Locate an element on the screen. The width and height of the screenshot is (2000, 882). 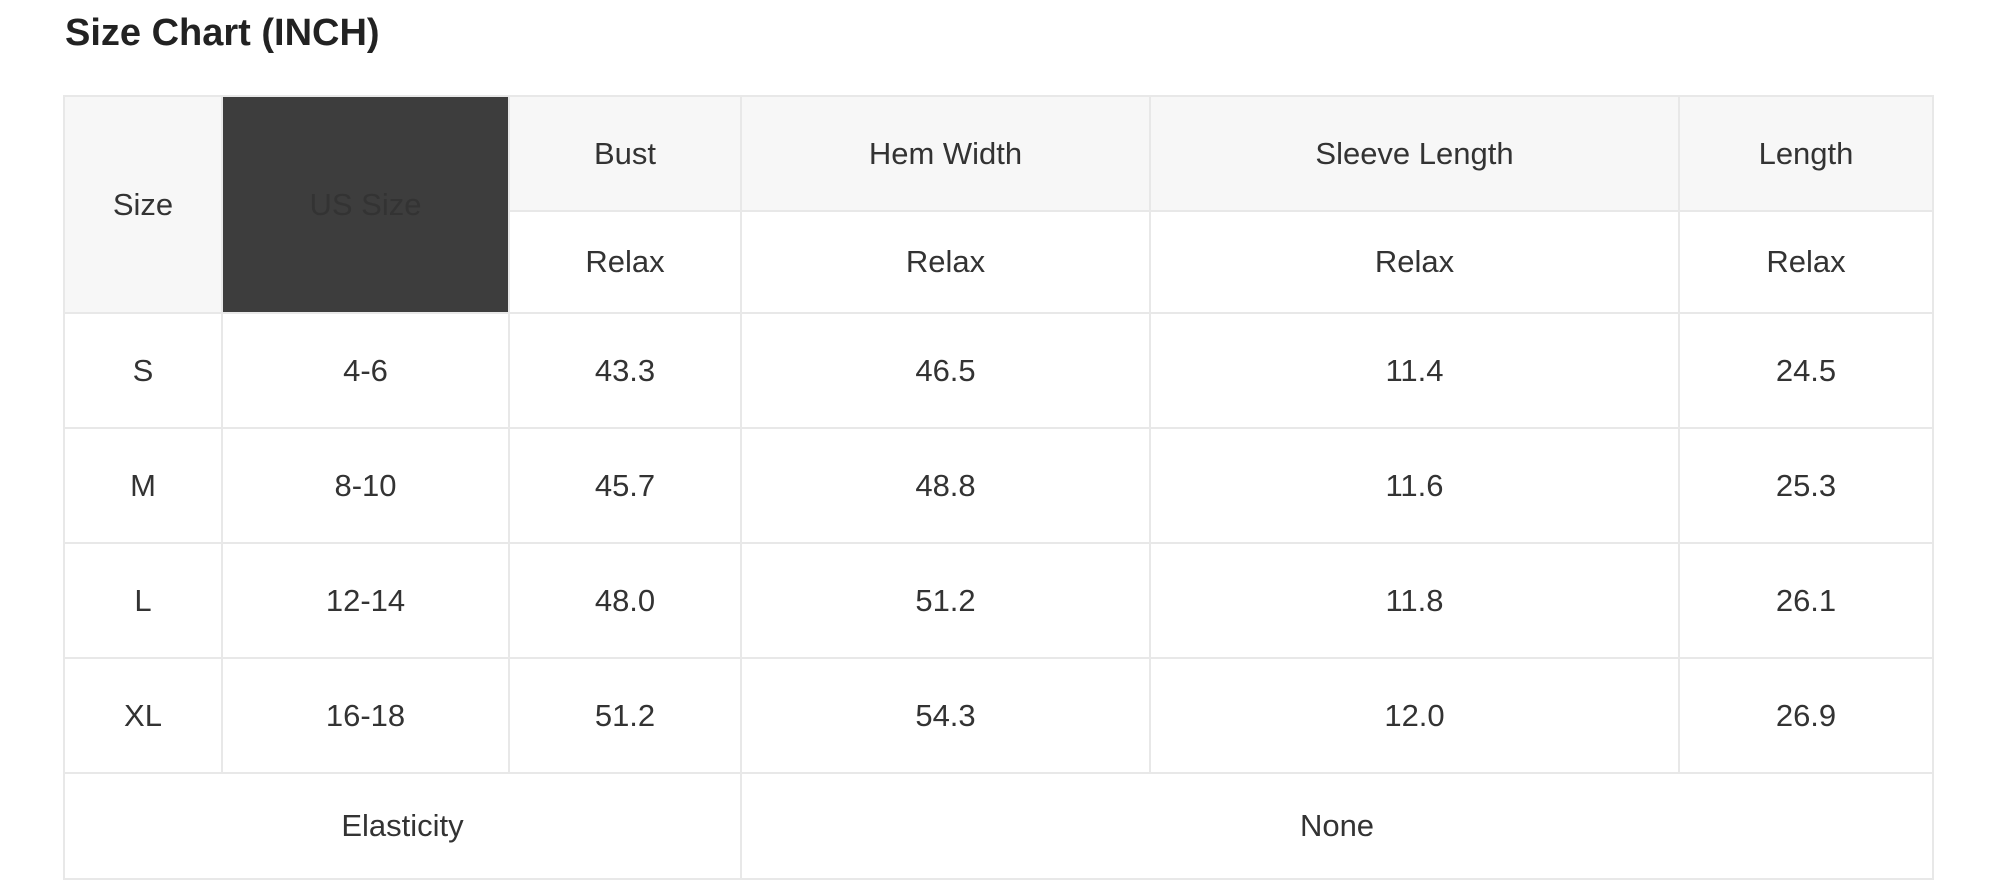
cell-l-size: L is located at coordinates (143, 600).